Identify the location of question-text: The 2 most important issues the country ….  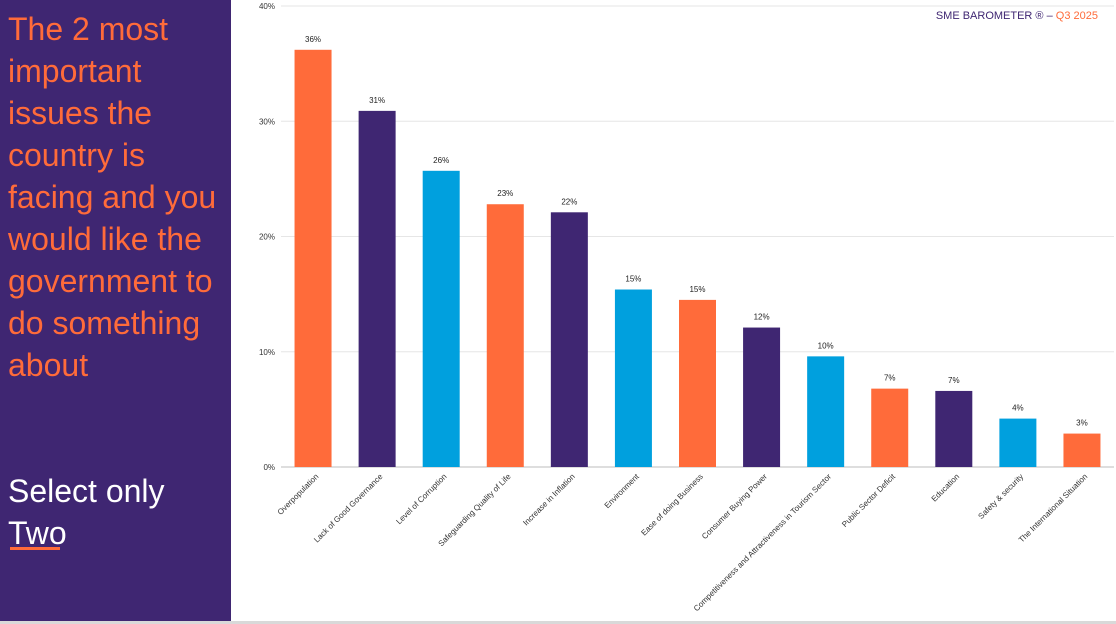
(112, 197).